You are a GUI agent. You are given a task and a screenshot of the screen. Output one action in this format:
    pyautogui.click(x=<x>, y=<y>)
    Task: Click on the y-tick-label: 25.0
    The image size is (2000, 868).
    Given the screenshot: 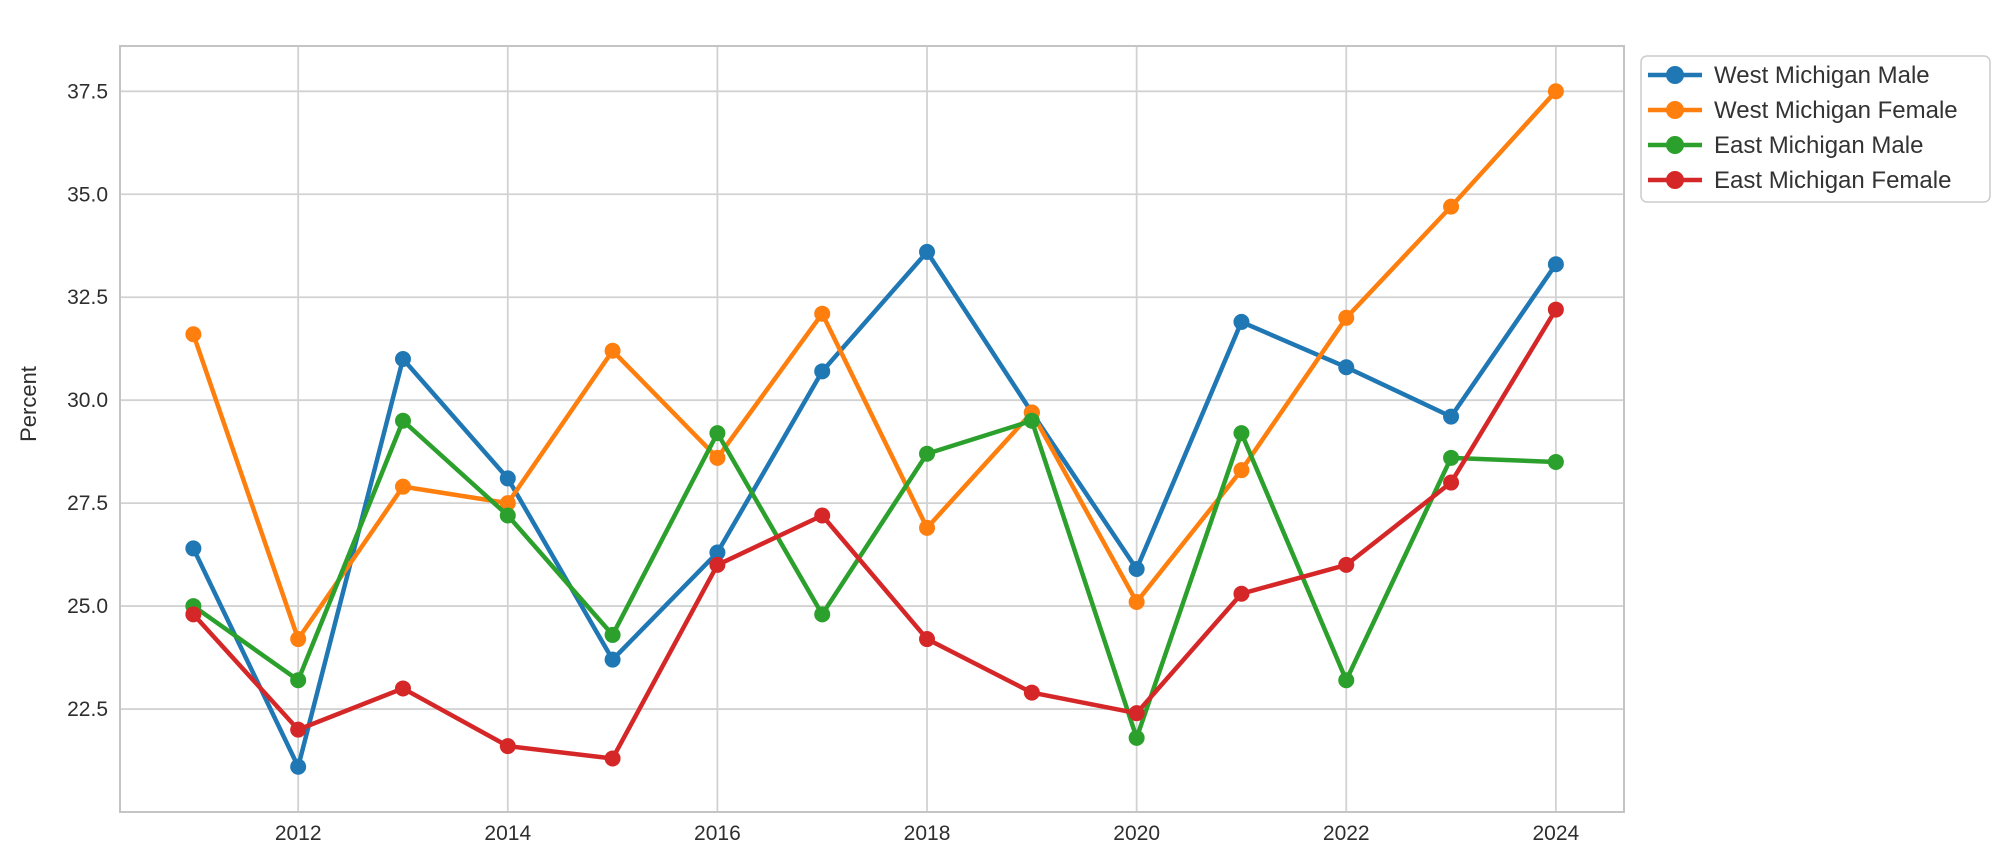 What is the action you would take?
    pyautogui.click(x=87, y=606)
    